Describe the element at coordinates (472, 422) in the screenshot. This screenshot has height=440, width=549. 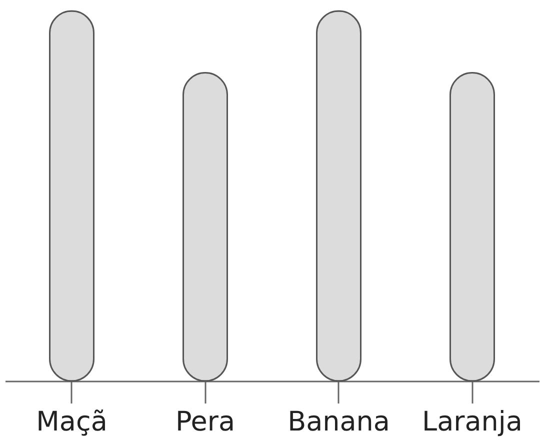
I see `x-tick-label: Laranja` at that location.